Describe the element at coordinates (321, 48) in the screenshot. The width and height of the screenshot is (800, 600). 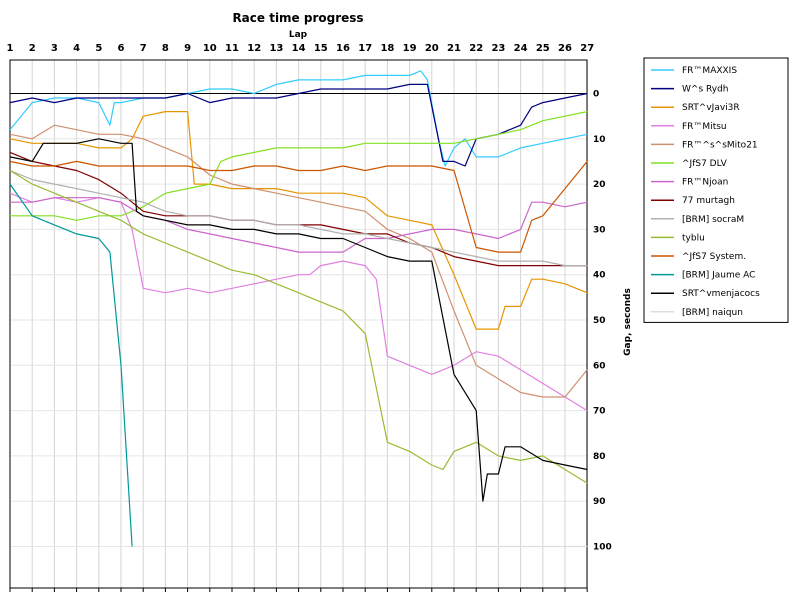
I see `x-tick-label: 15` at that location.